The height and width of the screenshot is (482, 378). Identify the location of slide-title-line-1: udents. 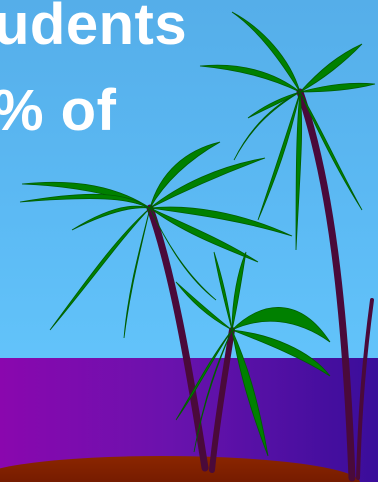
(94, 28).